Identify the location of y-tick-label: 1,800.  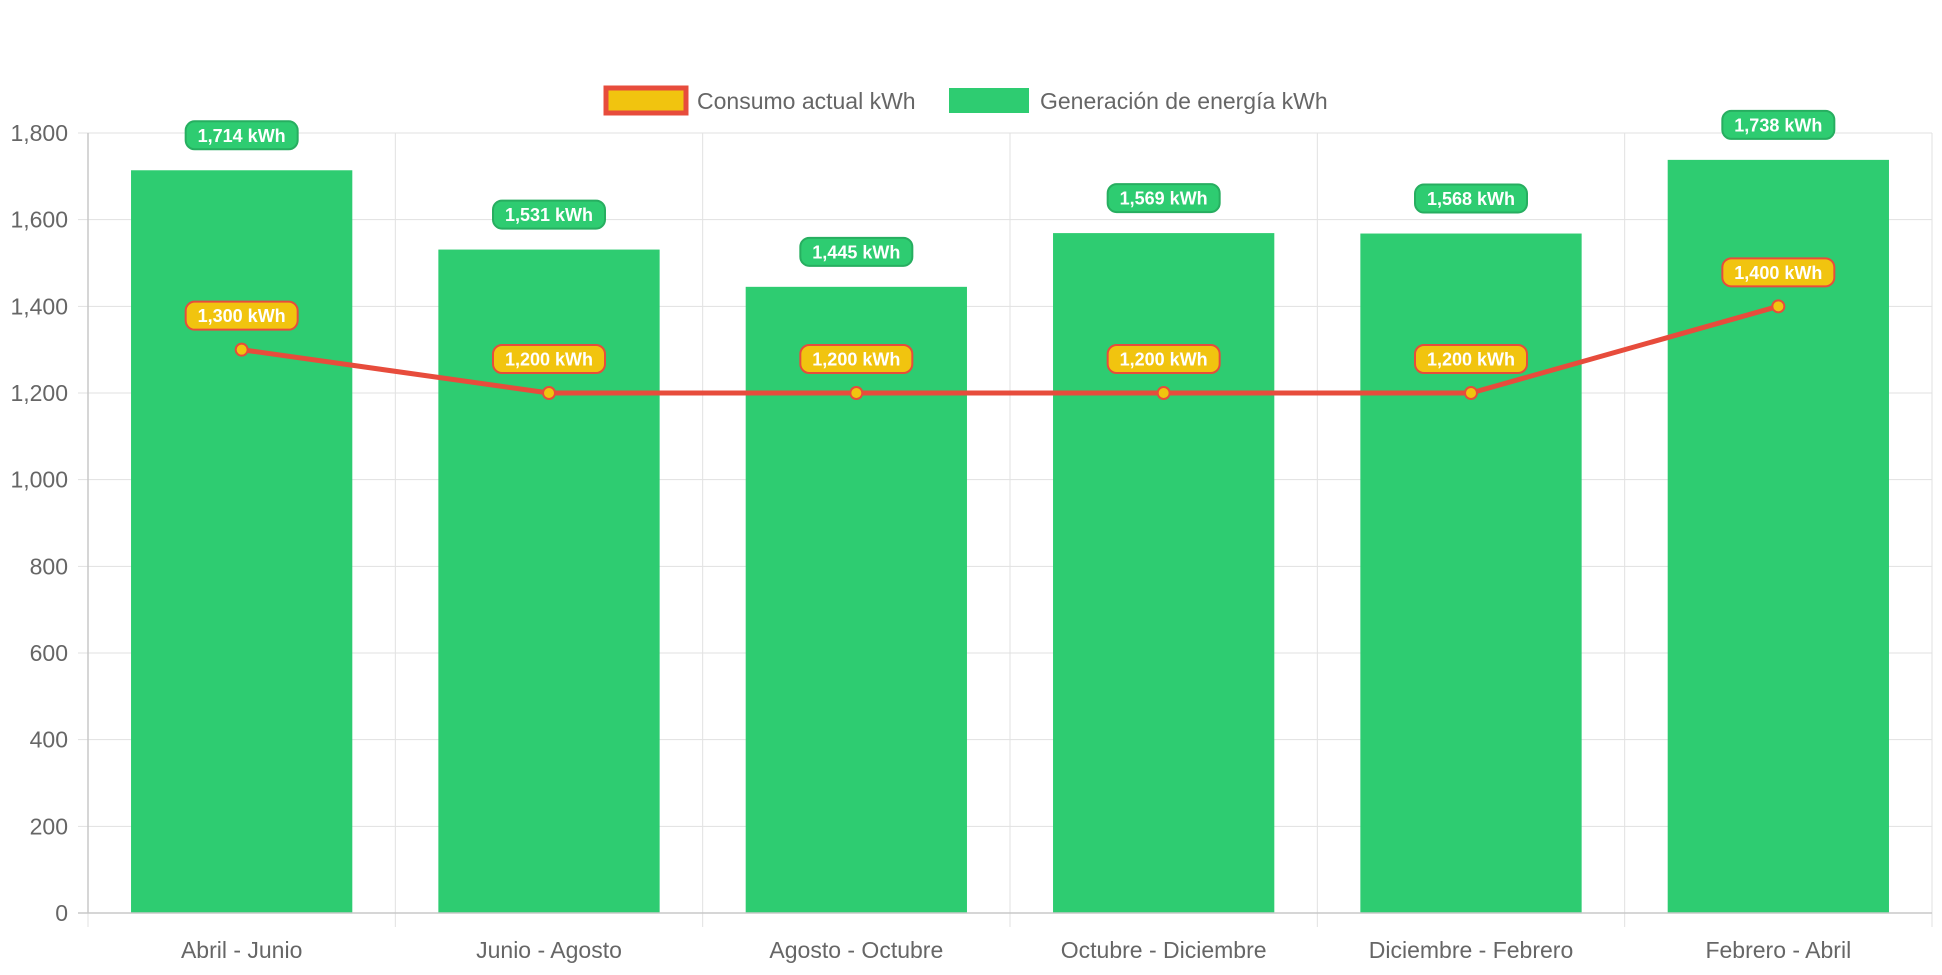
(39, 133).